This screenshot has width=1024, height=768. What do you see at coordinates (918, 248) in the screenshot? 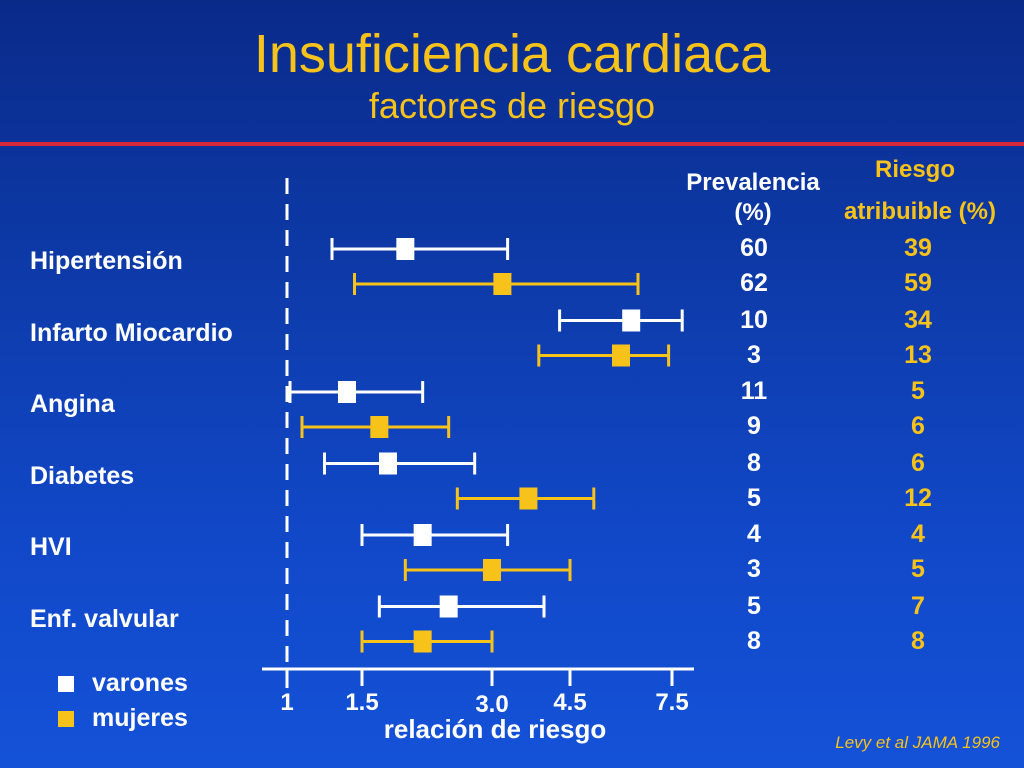
I see `riesgo-hipertensi-n-varones: 39` at bounding box center [918, 248].